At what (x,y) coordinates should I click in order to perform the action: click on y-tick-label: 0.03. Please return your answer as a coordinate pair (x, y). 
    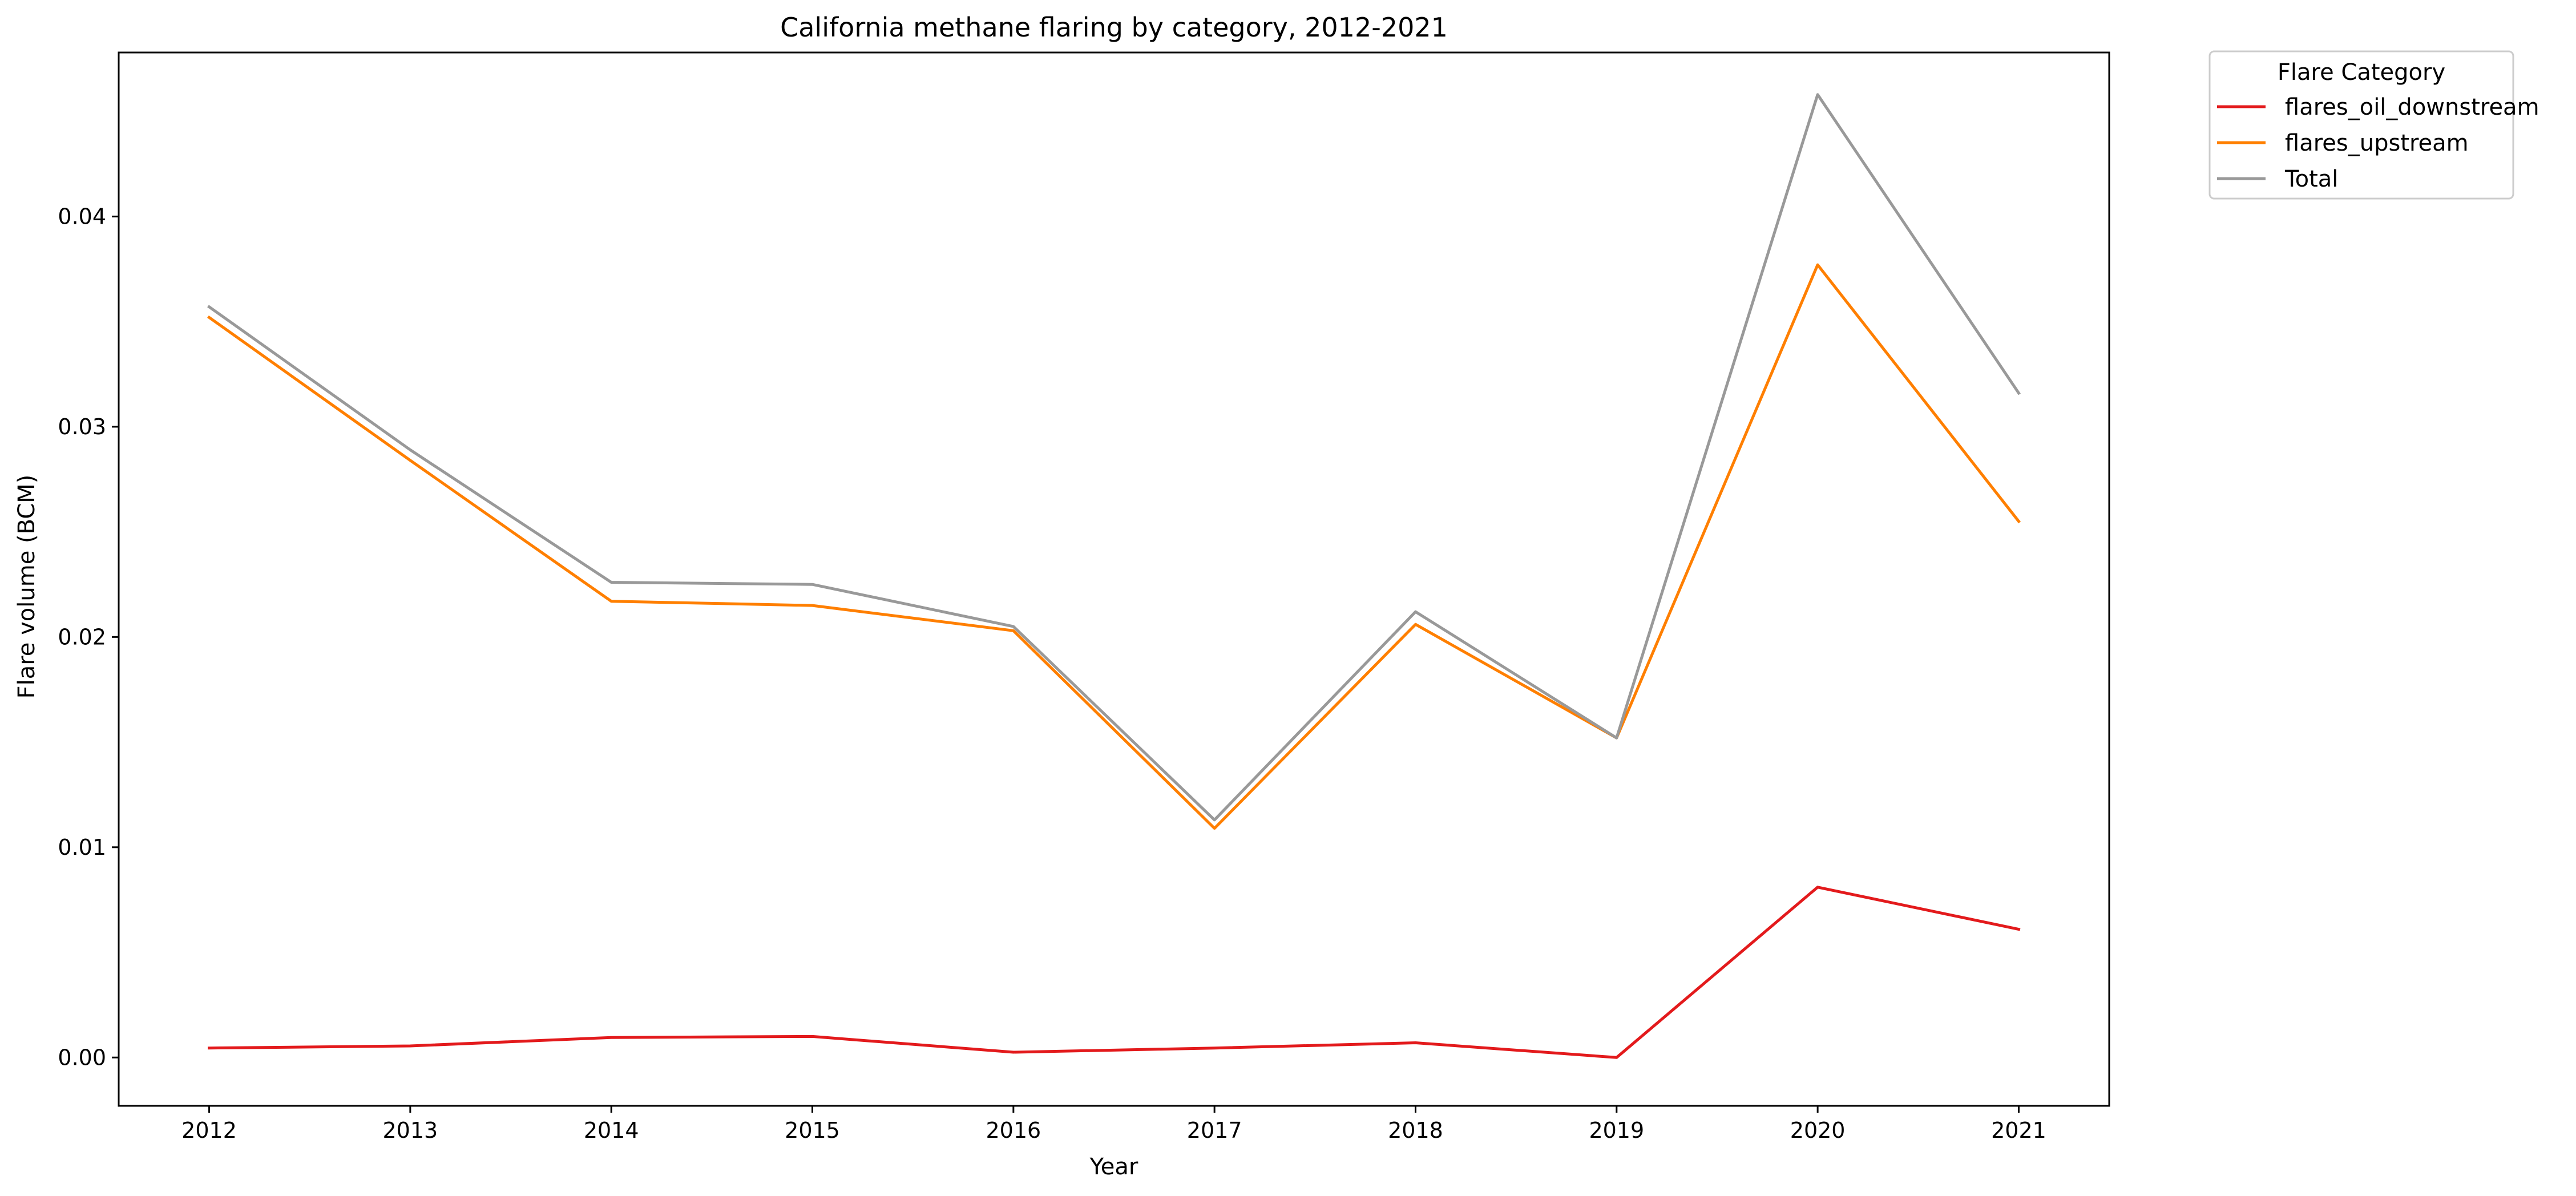
    Looking at the image, I should click on (82, 426).